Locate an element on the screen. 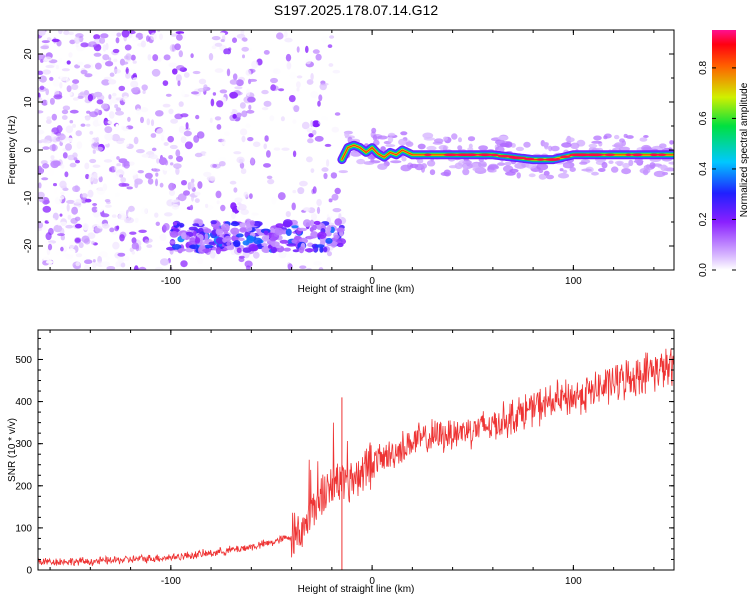 The width and height of the screenshot is (750, 600). y-tick-label: 300 is located at coordinates (23, 444).